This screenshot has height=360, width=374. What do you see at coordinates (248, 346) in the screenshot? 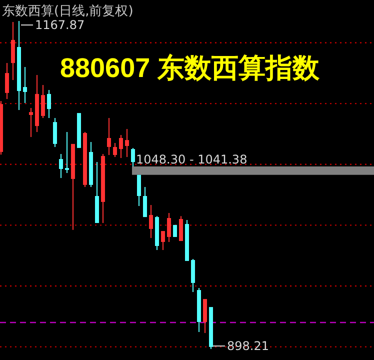
I see `annotation: 898.21` at bounding box center [248, 346].